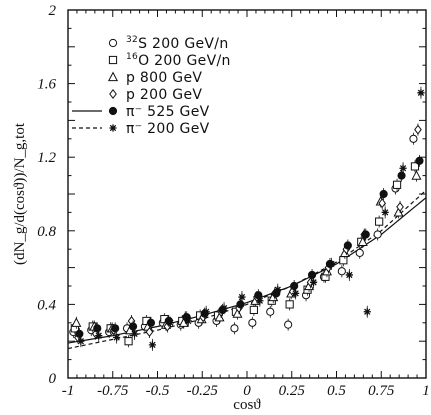 The image size is (431, 415). What do you see at coordinates (68, 391) in the screenshot?
I see `x-tick-label: -1` at bounding box center [68, 391].